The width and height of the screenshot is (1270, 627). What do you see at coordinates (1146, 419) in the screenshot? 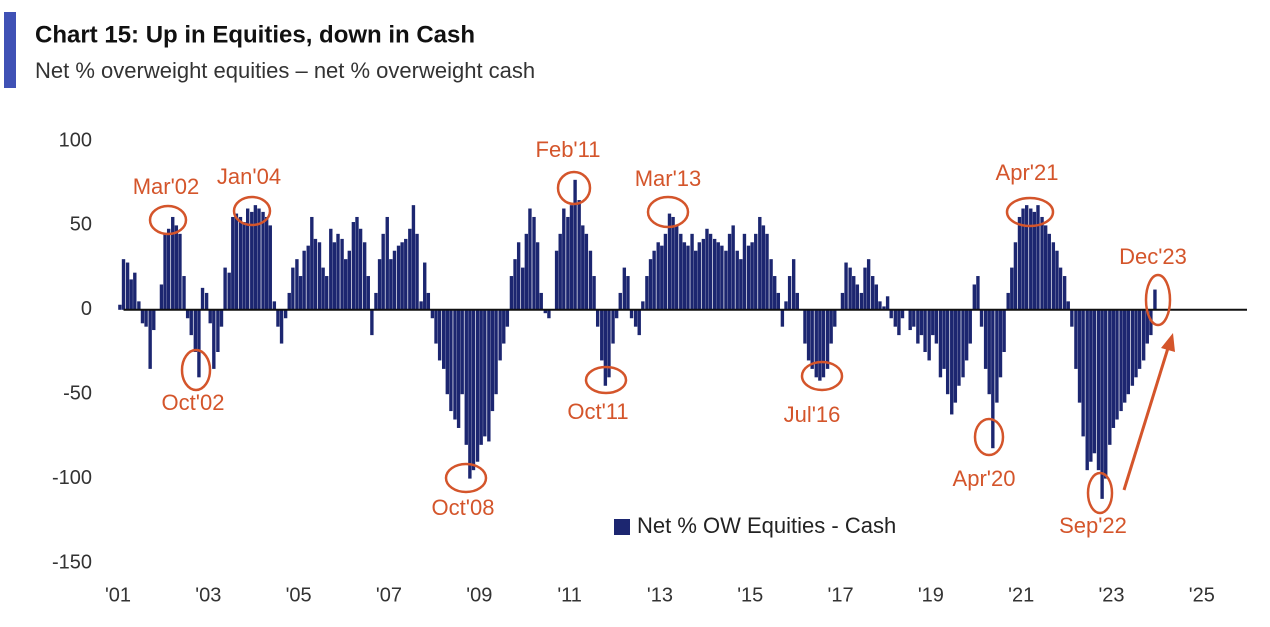
I see `annotation-arrow` at bounding box center [1146, 419].